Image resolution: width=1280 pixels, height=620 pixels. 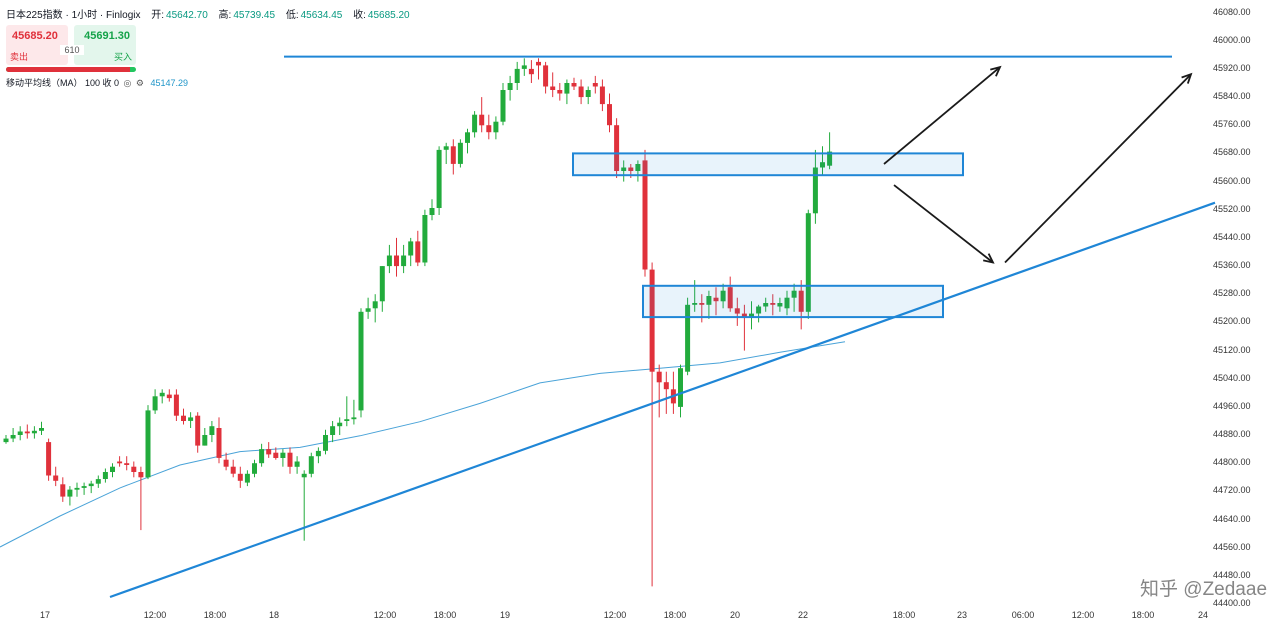 What do you see at coordinates (37, 45) in the screenshot?
I see `sell-button: 45685.20 卖出` at bounding box center [37, 45].